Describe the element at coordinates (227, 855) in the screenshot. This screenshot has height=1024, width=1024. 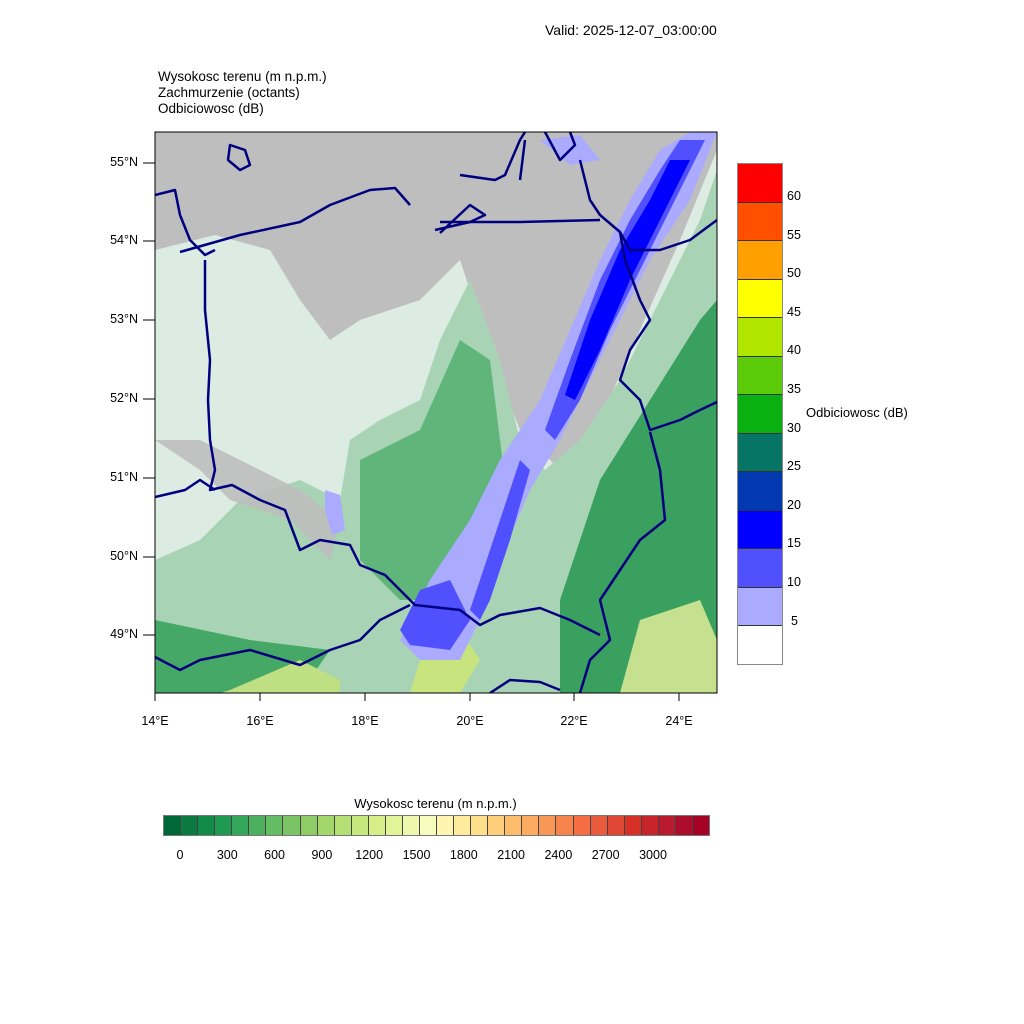
I see `terrain-label: 300` at that location.